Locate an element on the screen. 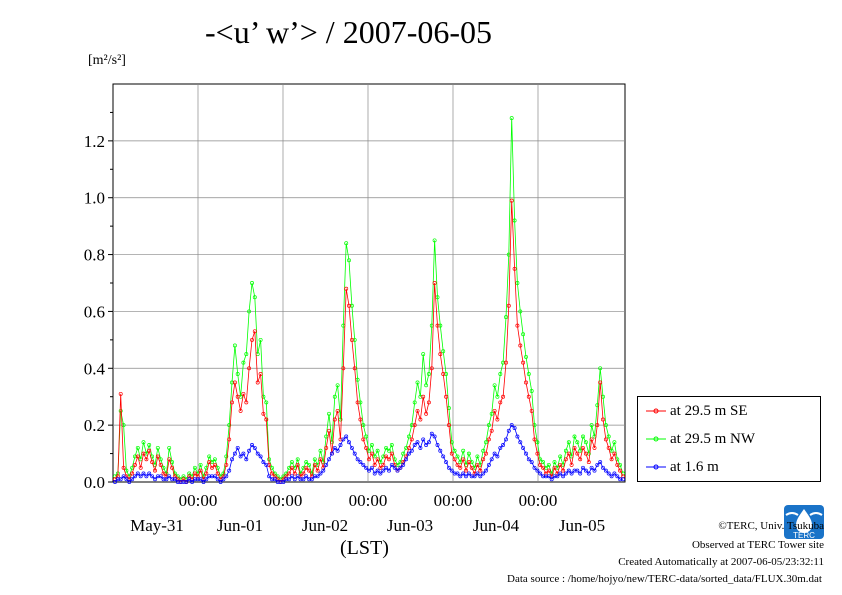 Image resolution: width=842 pixels, height=595 pixels. y-axis-unit: [m²/s²] is located at coordinates (107, 60).